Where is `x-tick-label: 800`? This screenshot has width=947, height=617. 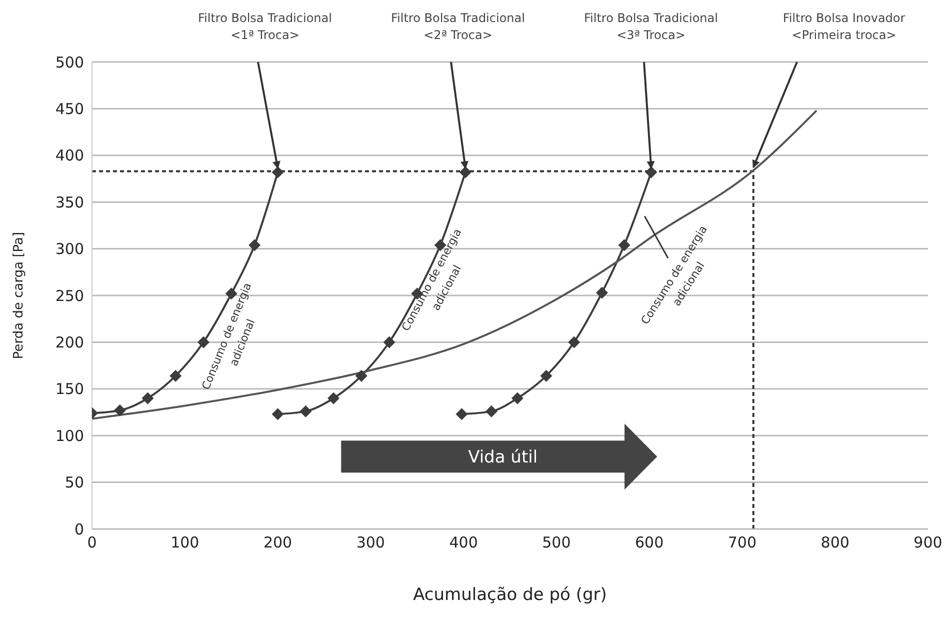
x-tick-label: 800 is located at coordinates (835, 543).